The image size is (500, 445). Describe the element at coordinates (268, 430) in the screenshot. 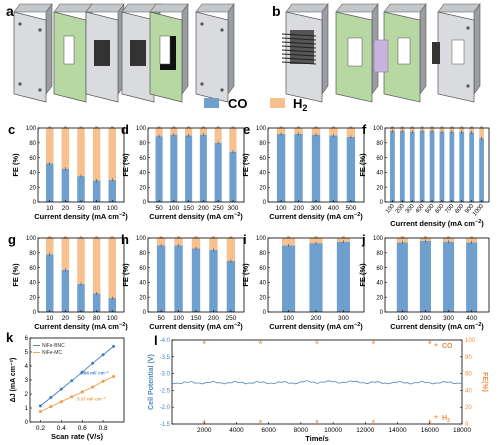

I see `x-tick-label: 6000` at that location.